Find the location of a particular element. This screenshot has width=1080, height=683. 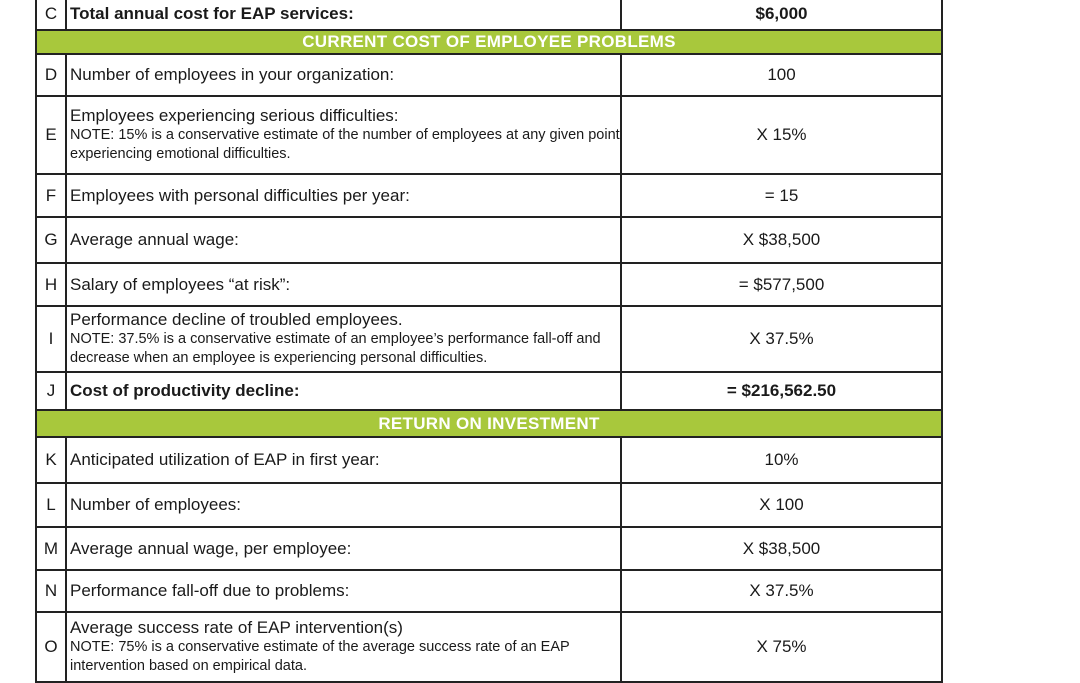

row-letter: M is located at coordinates (52, 548).